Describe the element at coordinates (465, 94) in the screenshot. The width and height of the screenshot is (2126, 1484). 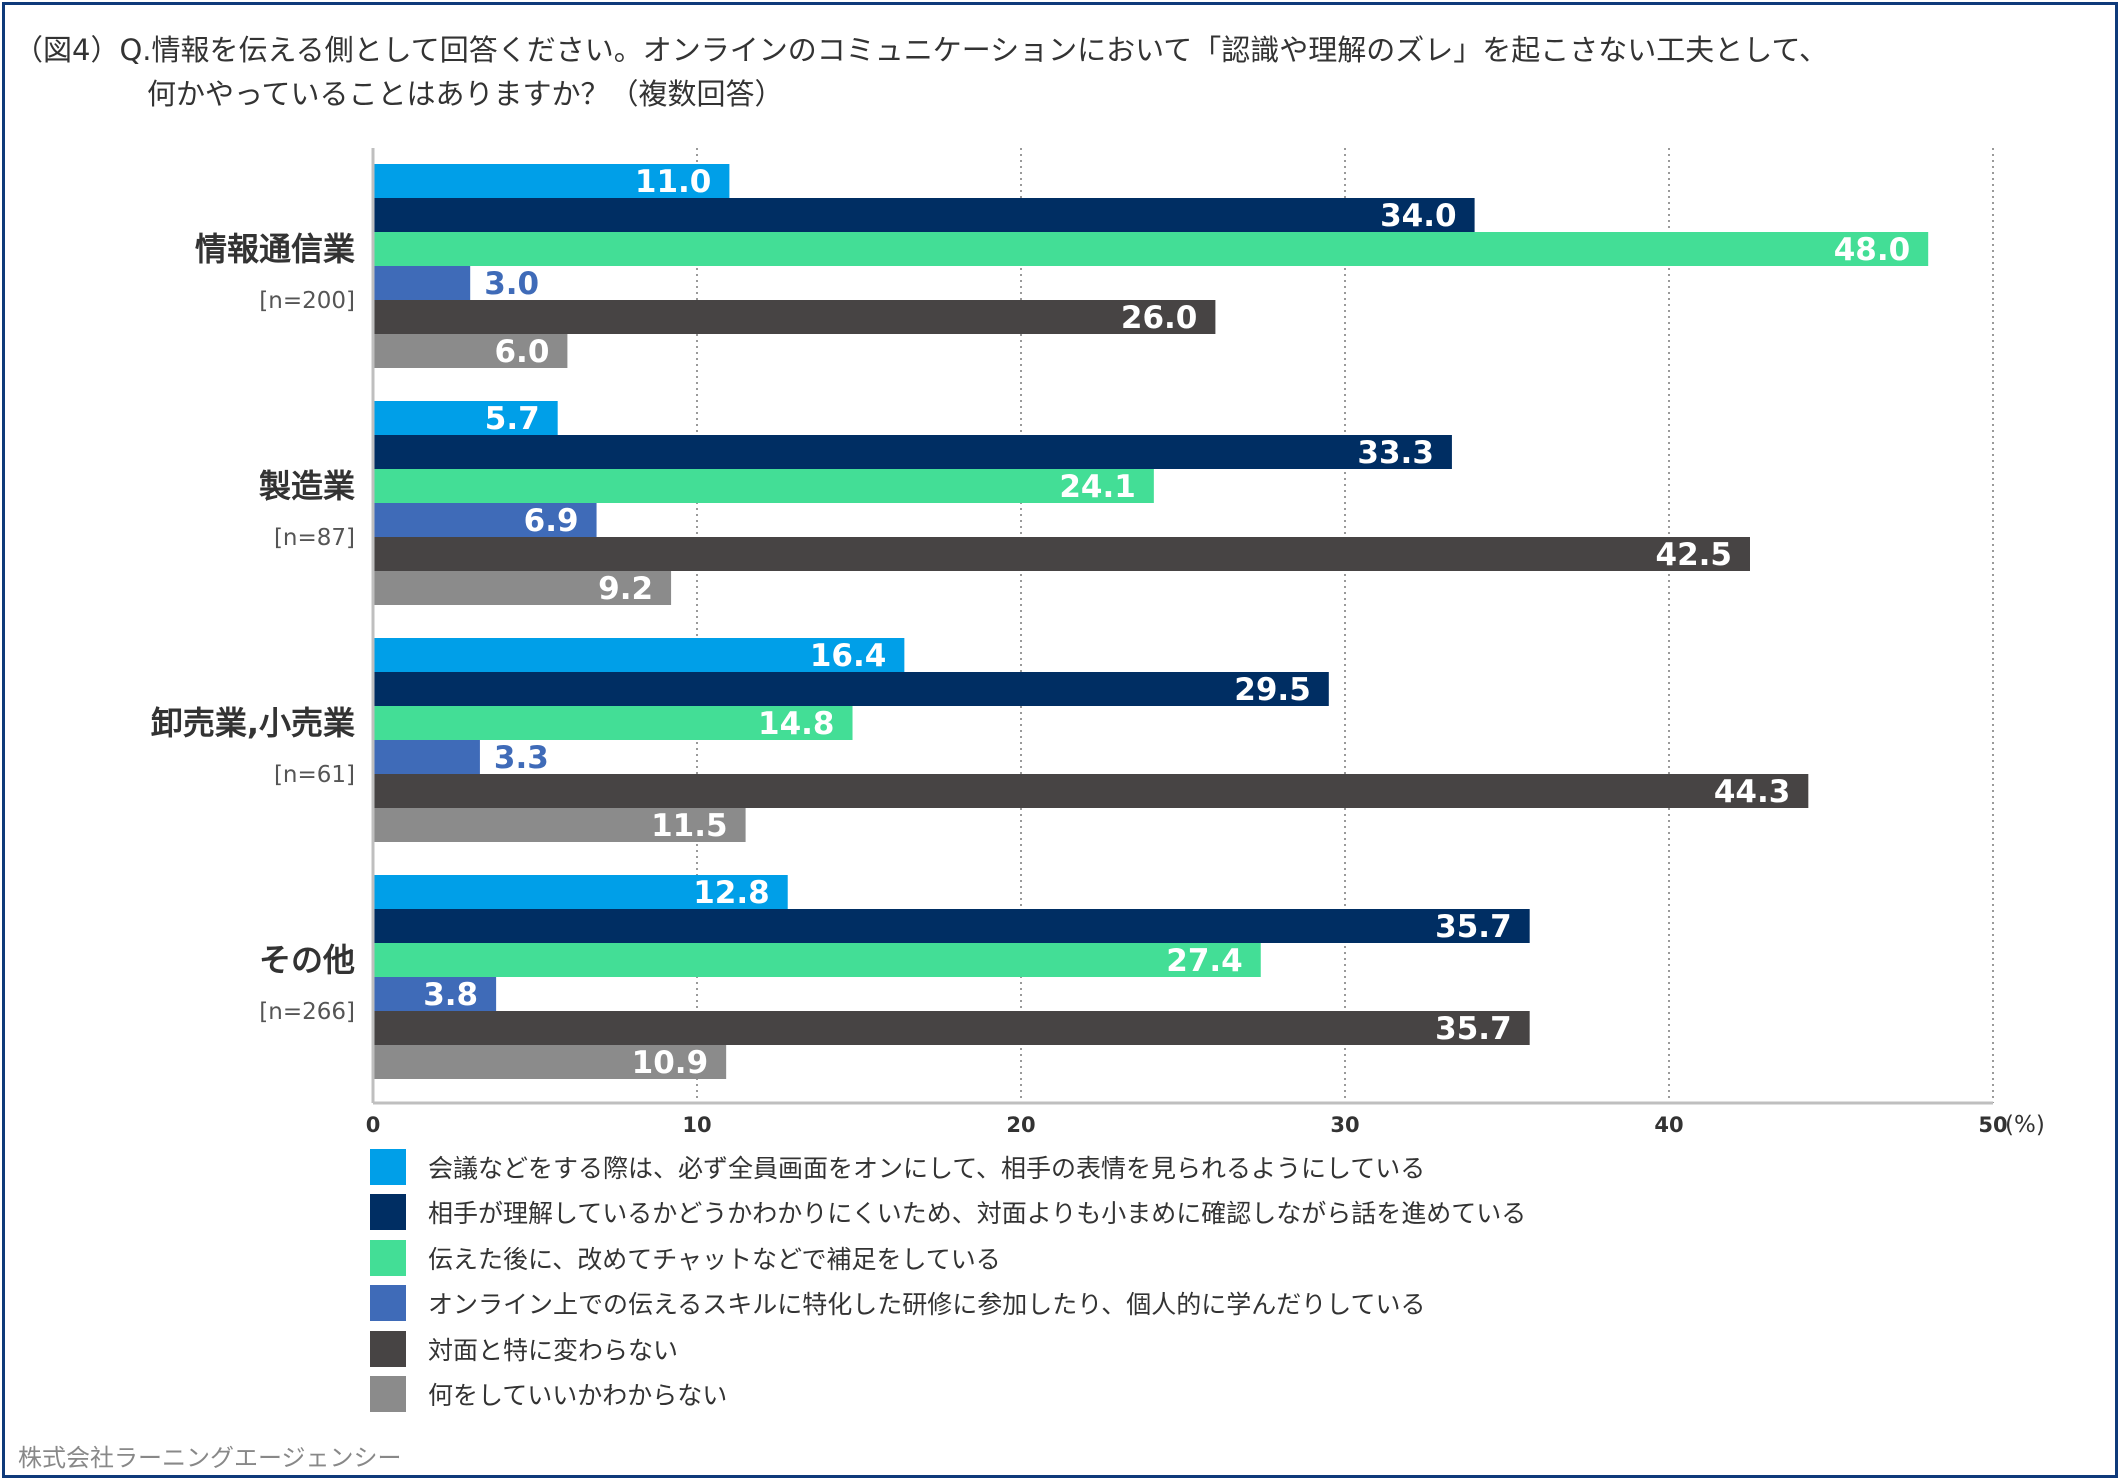
I see `title-line-2: 何かやっていることはありますか？（複数回答）` at that location.